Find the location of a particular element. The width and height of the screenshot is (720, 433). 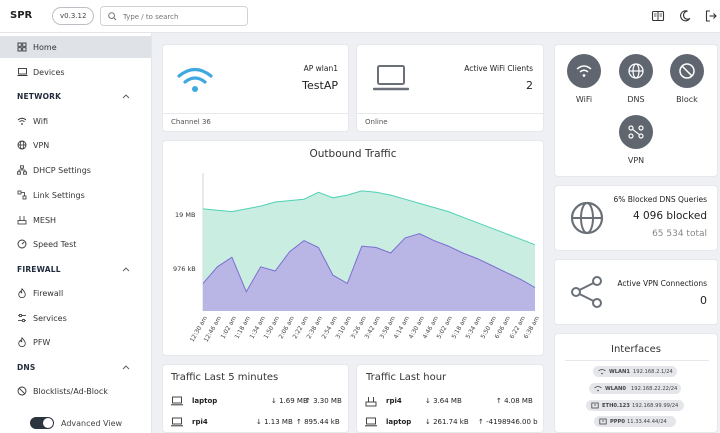

sidebar-item-link-settings: Link Settings is located at coordinates (75, 195).